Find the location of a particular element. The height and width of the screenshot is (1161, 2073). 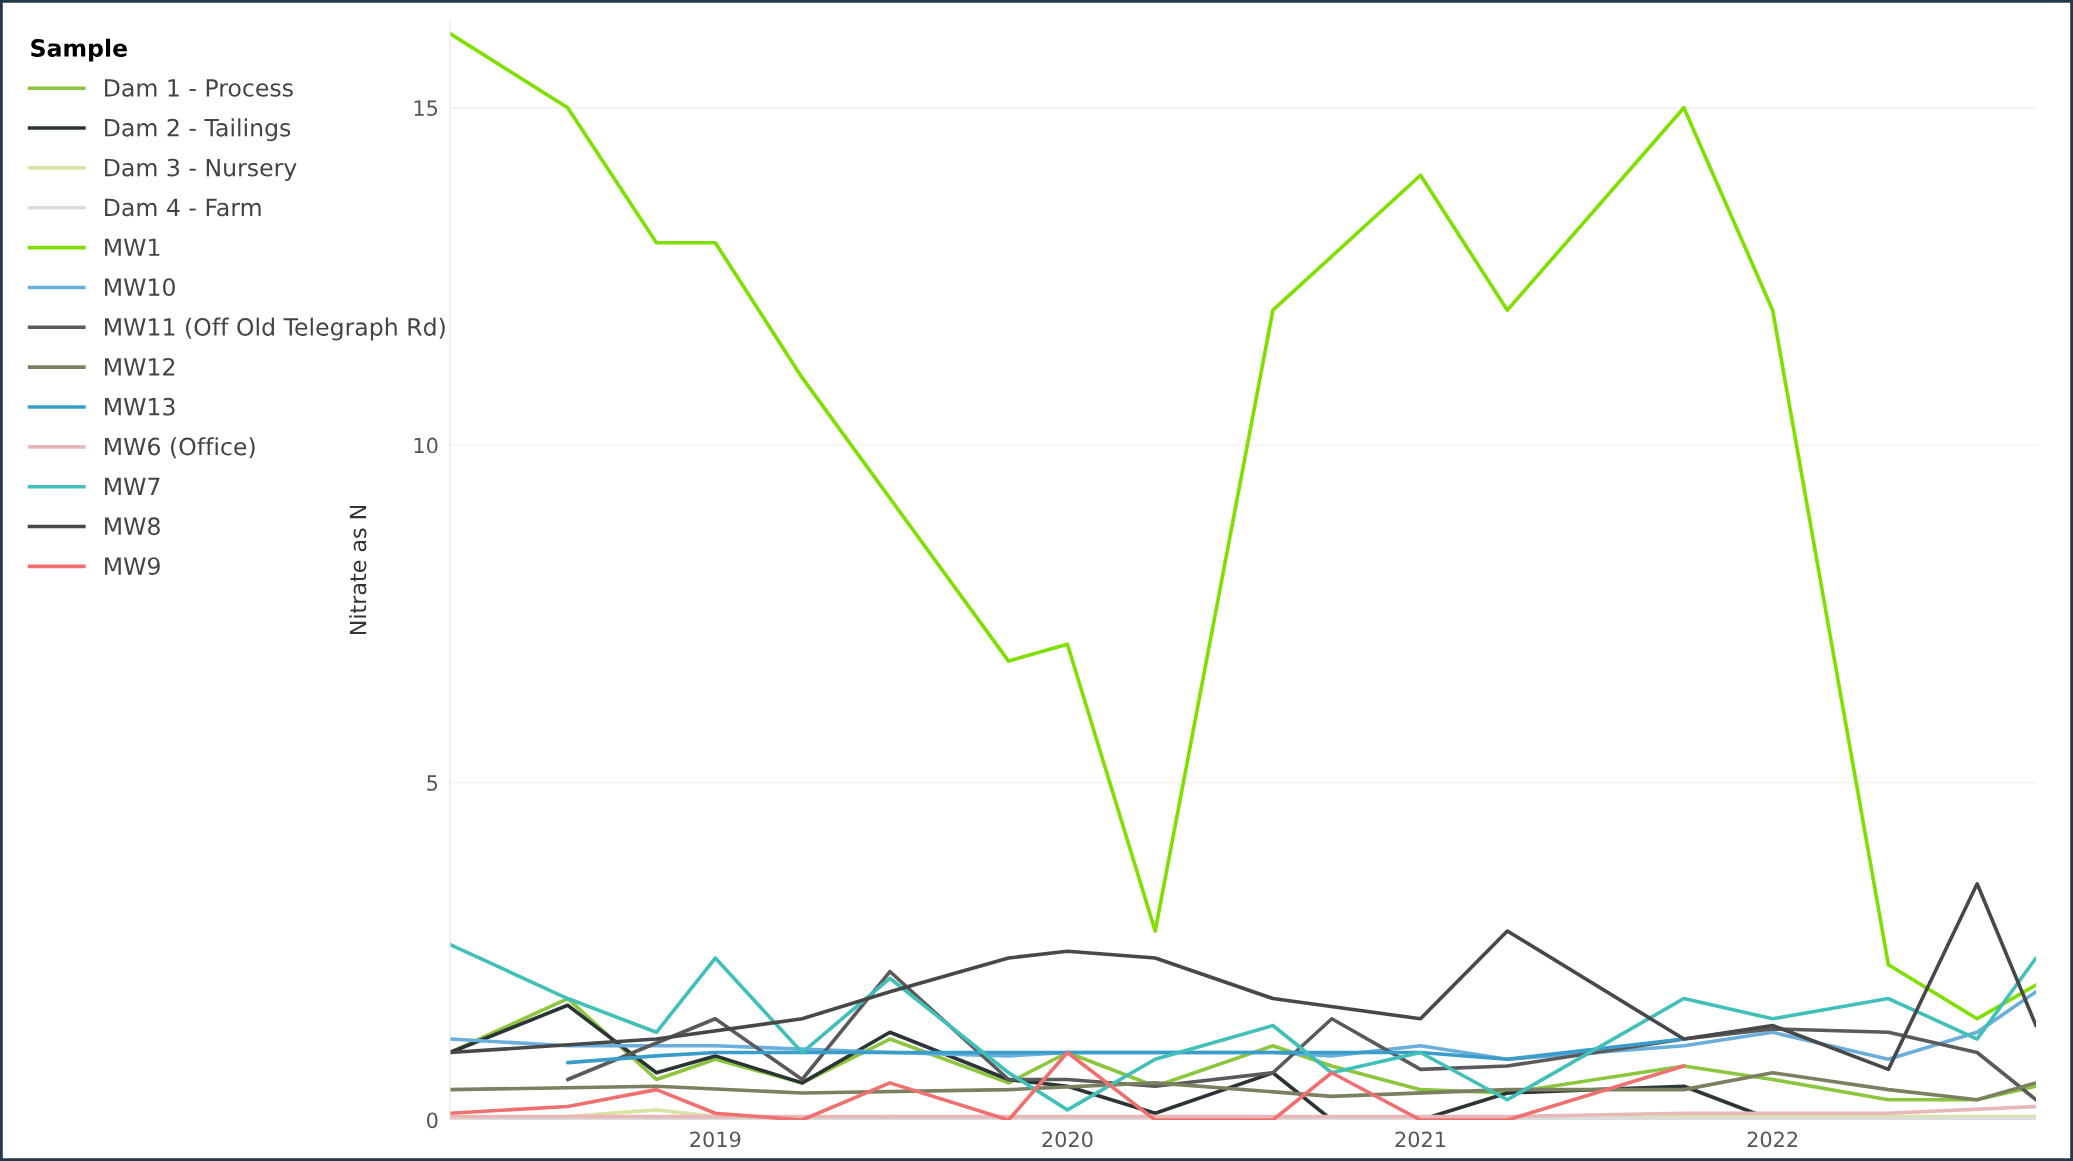

y-tick-label: 5 is located at coordinates (432, 783).